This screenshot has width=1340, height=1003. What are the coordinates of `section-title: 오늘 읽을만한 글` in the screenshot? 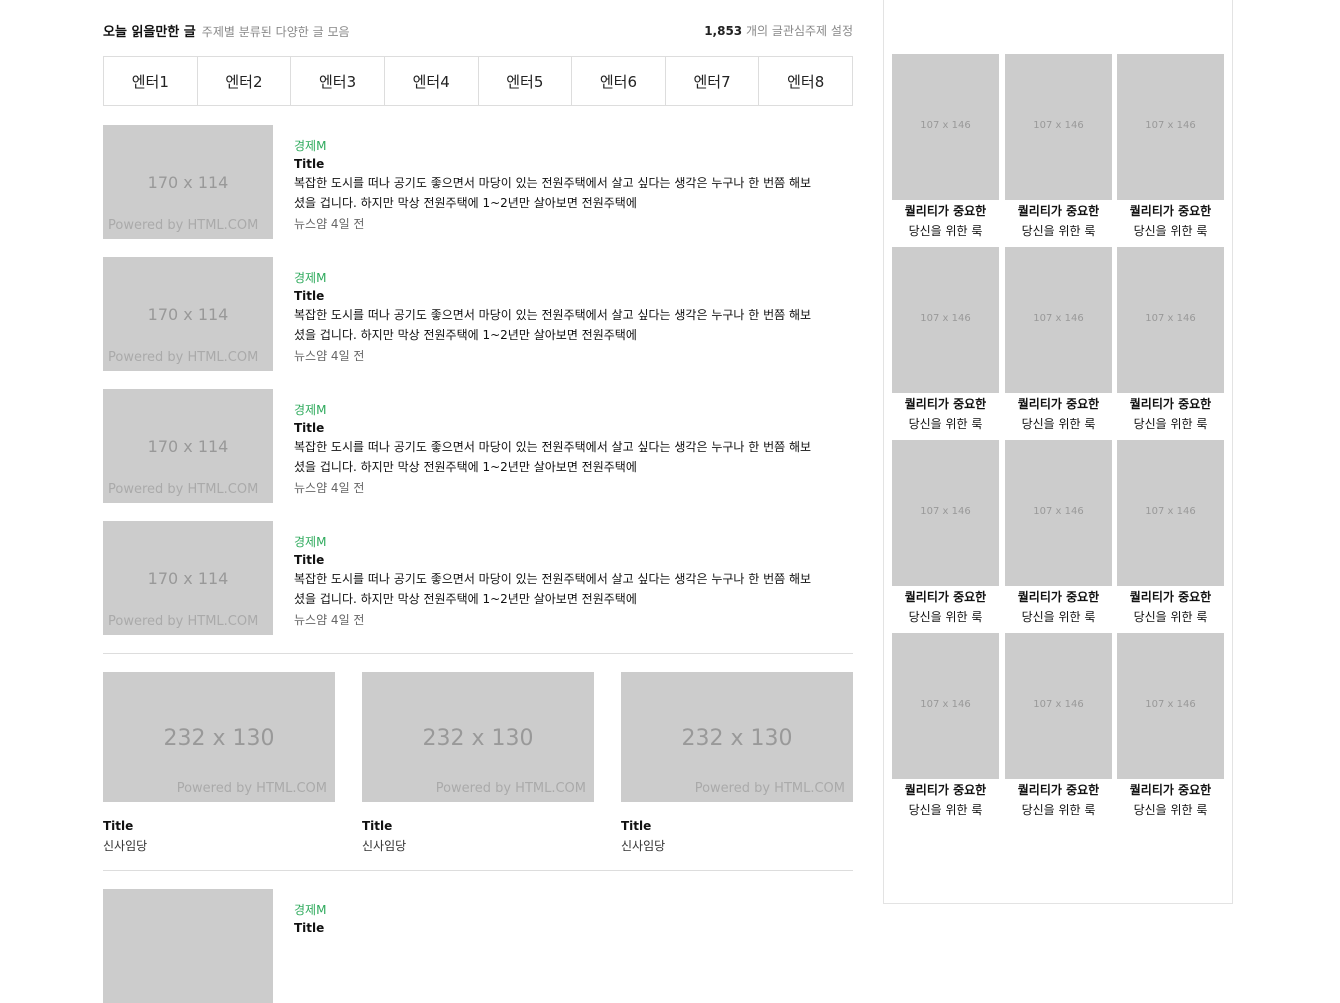 It's located at (149, 32).